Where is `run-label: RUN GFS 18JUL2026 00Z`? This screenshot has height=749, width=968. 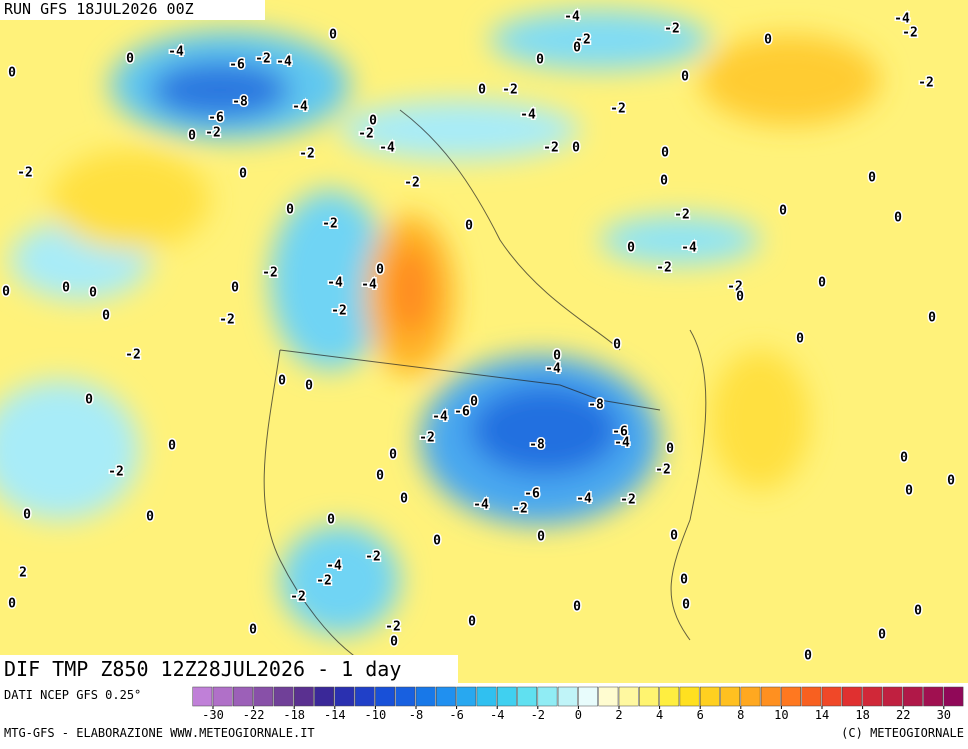
run-label: RUN GFS 18JUL2026 00Z is located at coordinates (99, 9).